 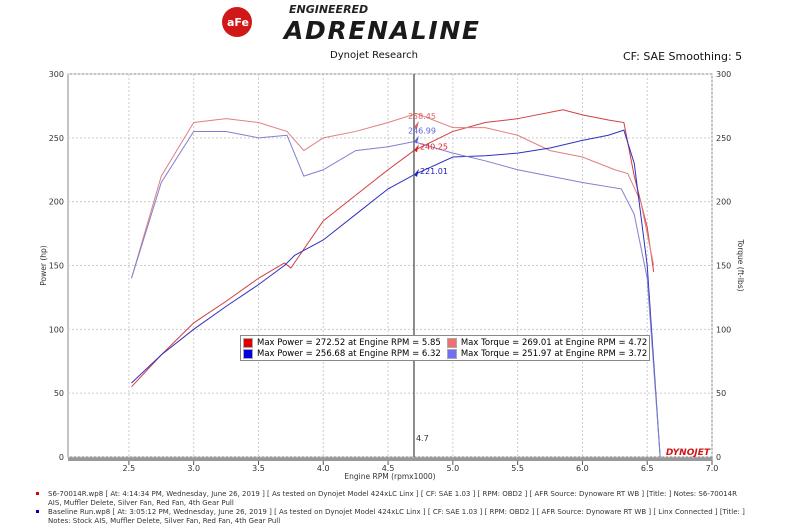 What do you see at coordinates (723, 266) in the screenshot?
I see `y2-tick-label: 150` at bounding box center [723, 266].